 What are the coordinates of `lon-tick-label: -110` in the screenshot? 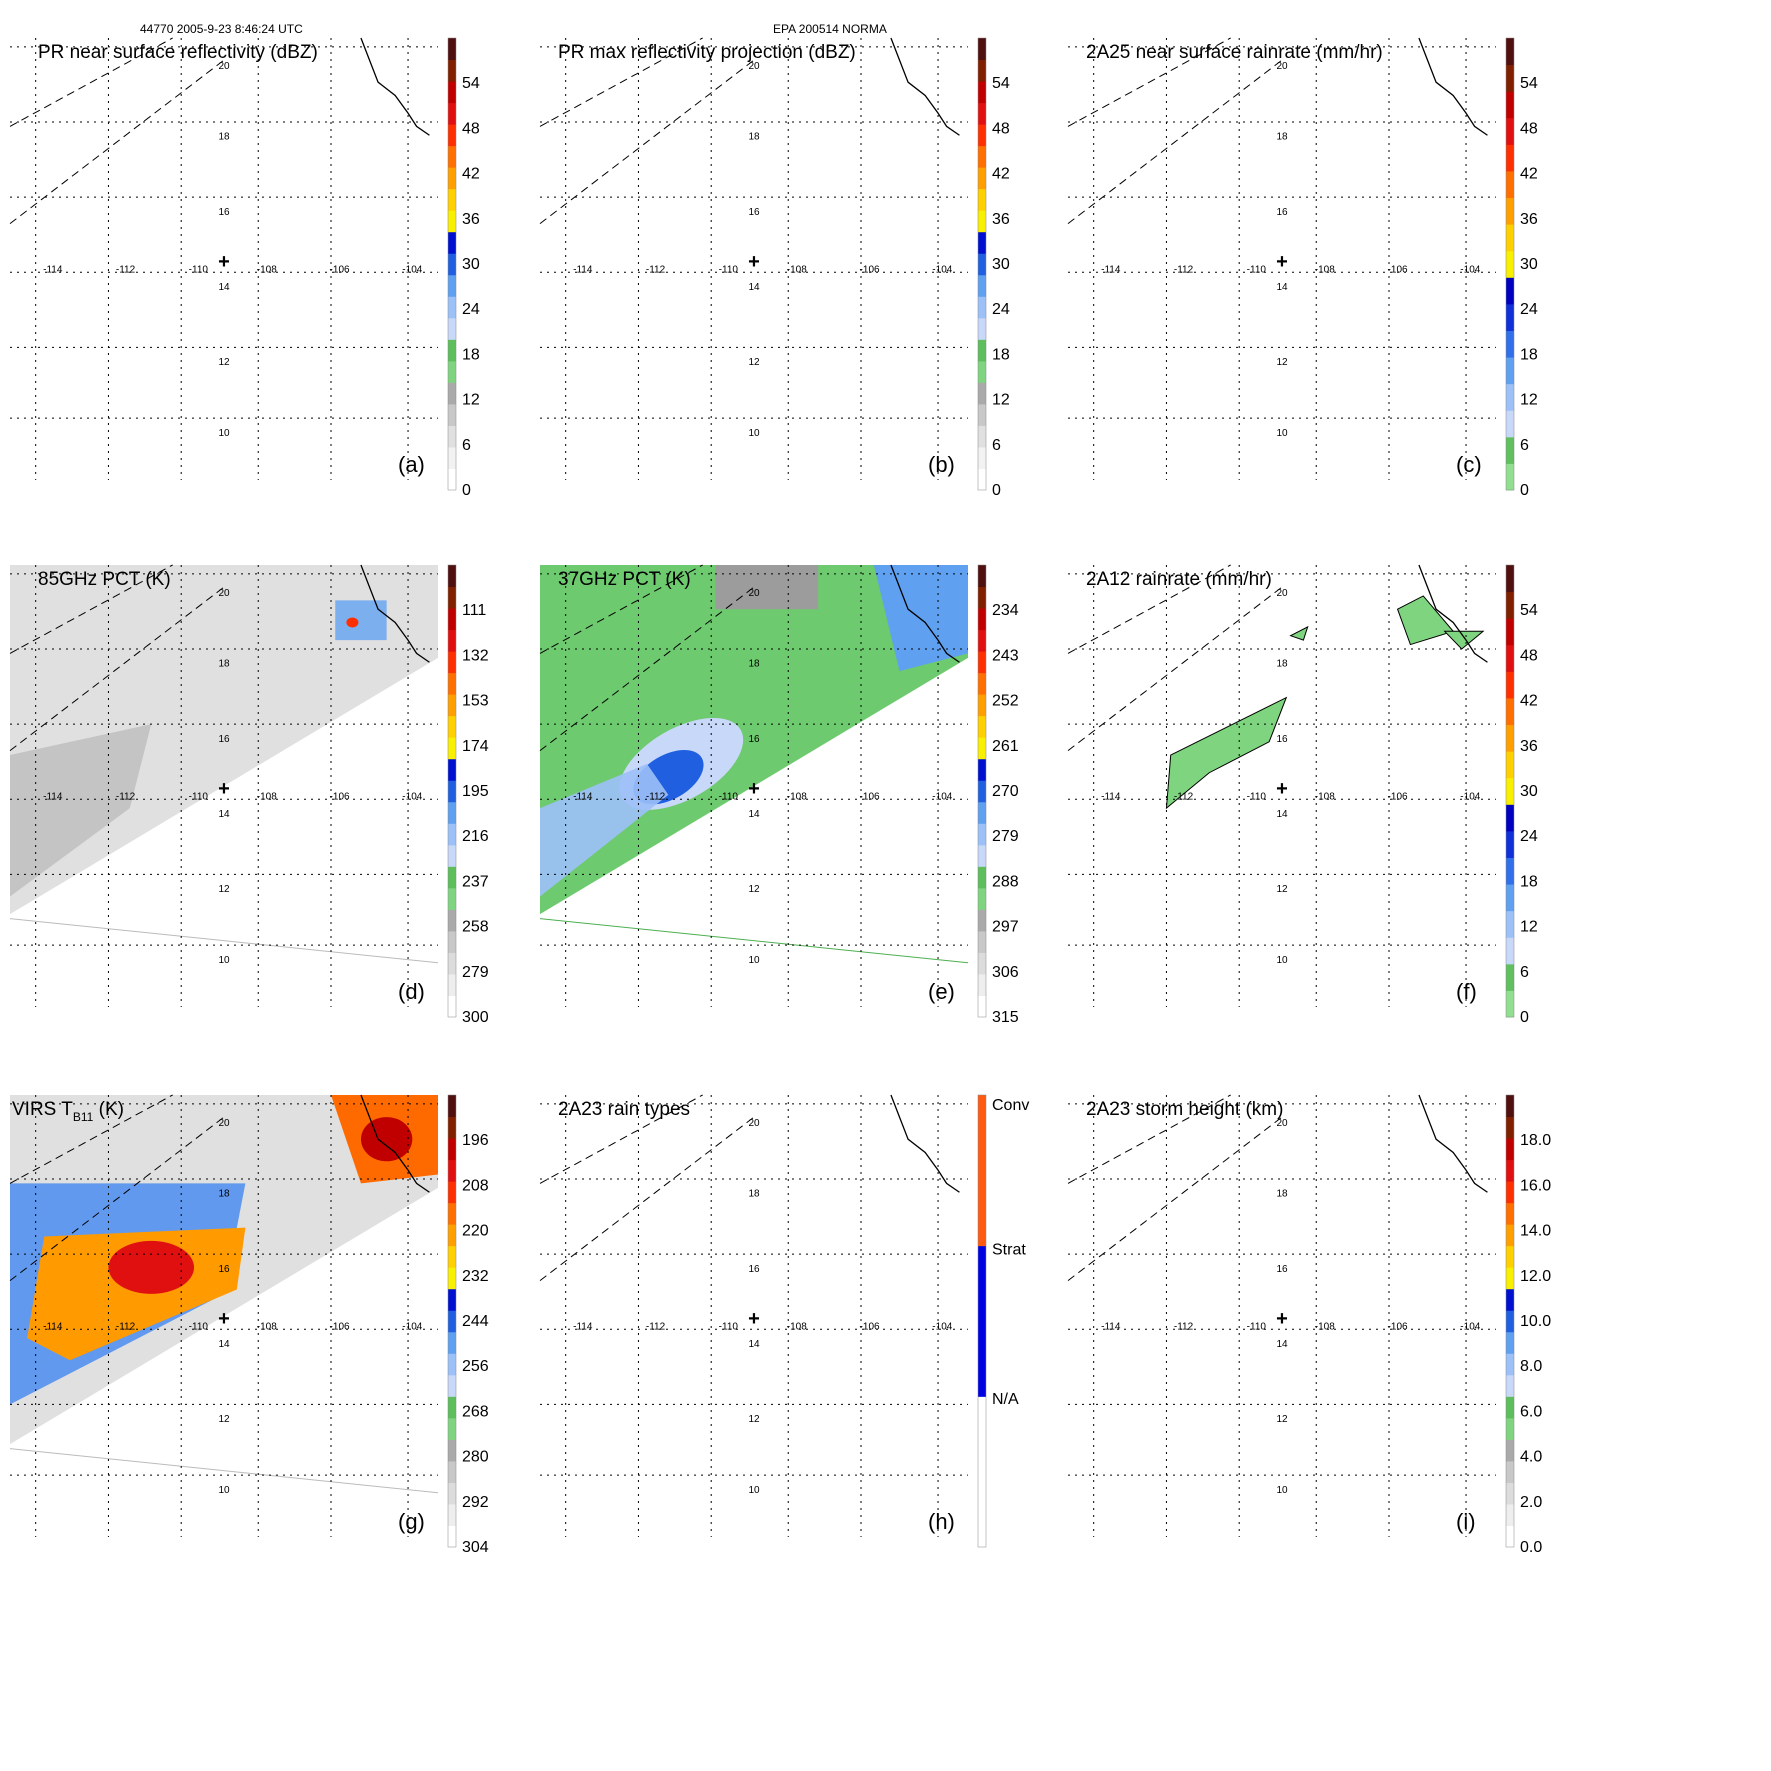 It's located at (1257, 269).